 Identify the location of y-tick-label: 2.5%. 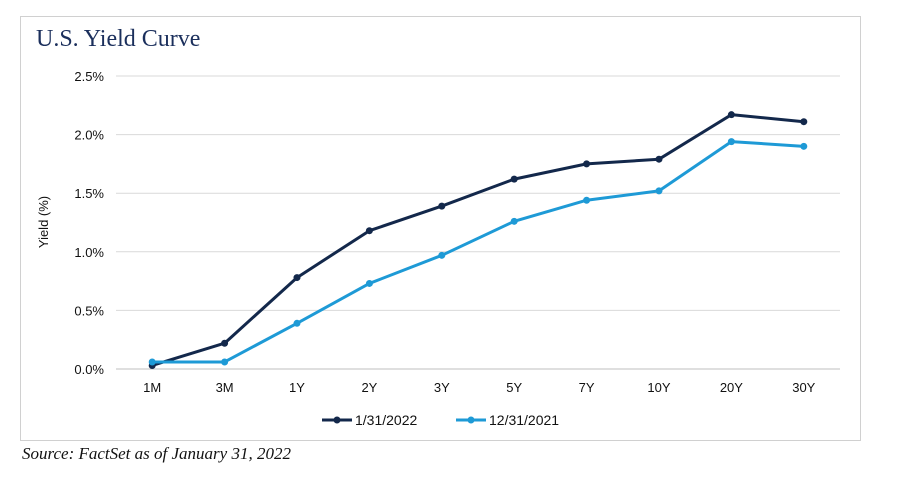
(89, 76).